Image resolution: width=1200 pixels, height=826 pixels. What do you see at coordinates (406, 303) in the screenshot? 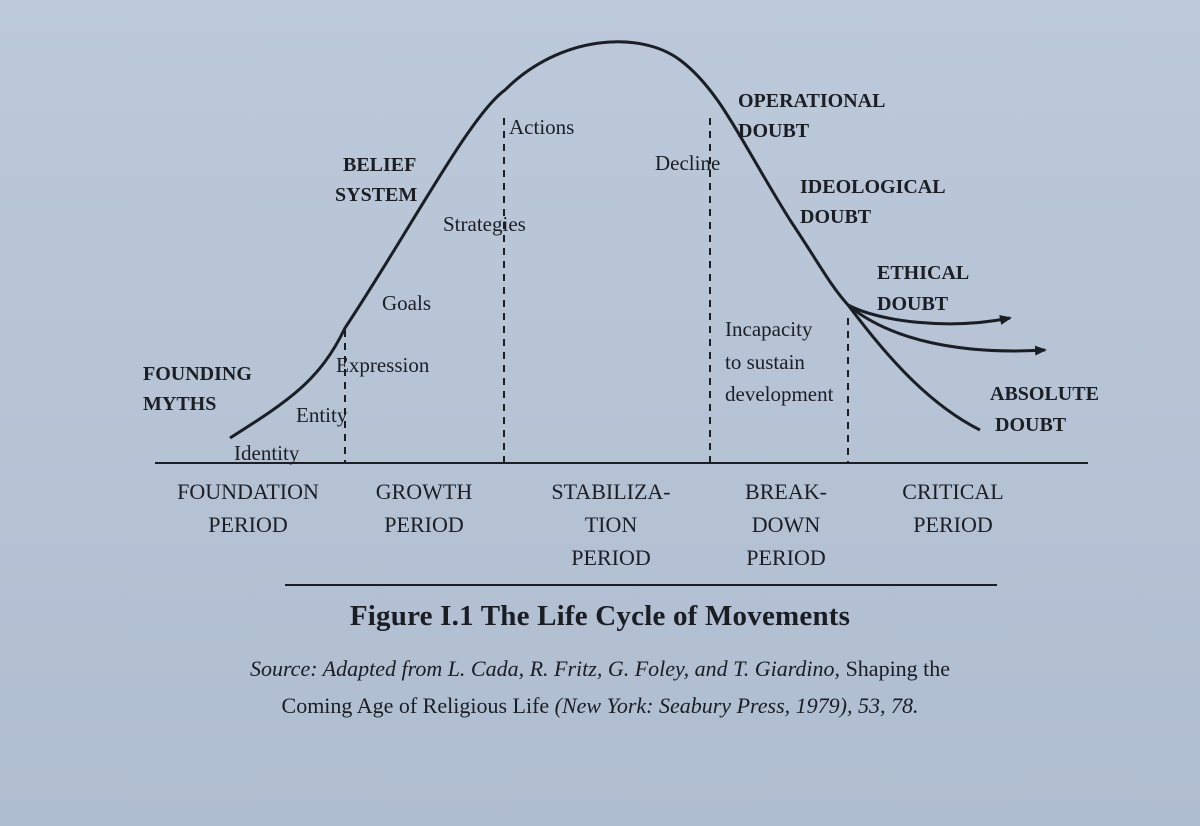
I see `label-goals: Goals` at bounding box center [406, 303].